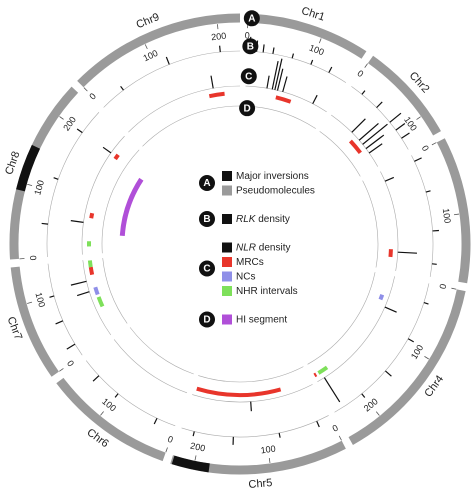  Describe the element at coordinates (263, 219) in the screenshot. I see `legend-label: RLK density` at that location.